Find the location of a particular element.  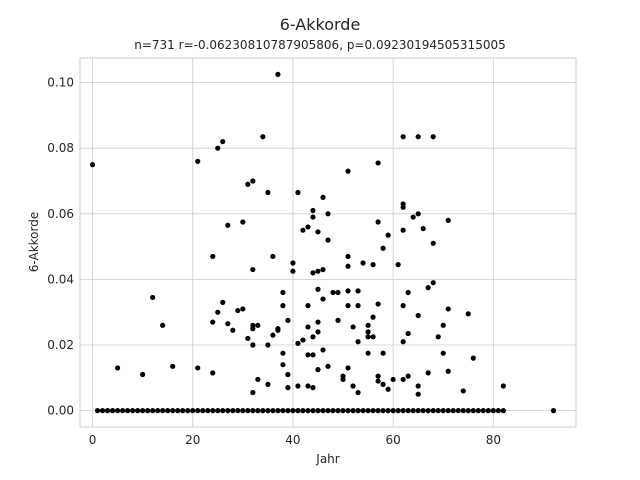

y-tick-label: 0.08 is located at coordinates (60, 148).